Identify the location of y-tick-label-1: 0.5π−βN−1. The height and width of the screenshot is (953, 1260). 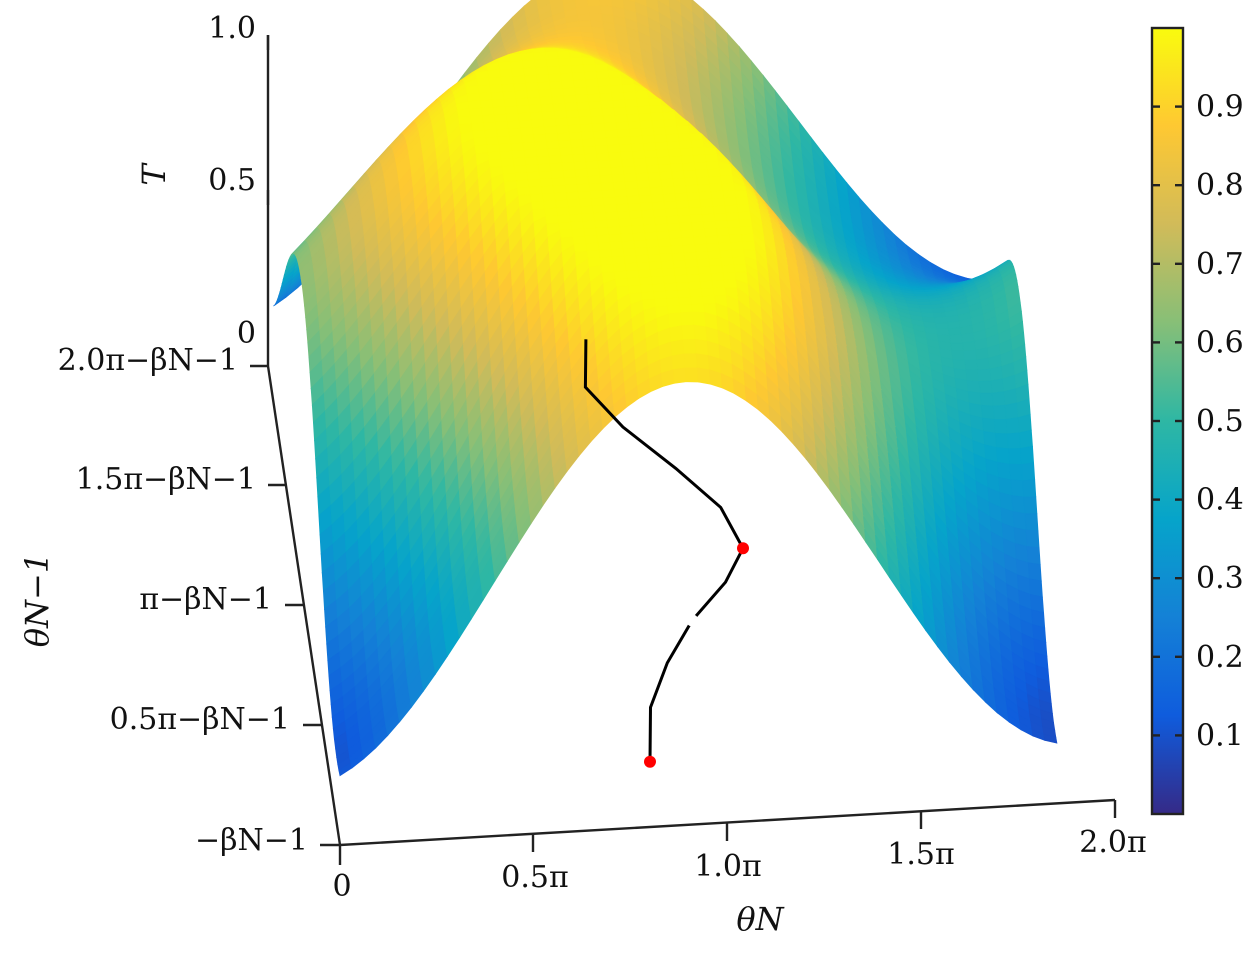
(200, 719).